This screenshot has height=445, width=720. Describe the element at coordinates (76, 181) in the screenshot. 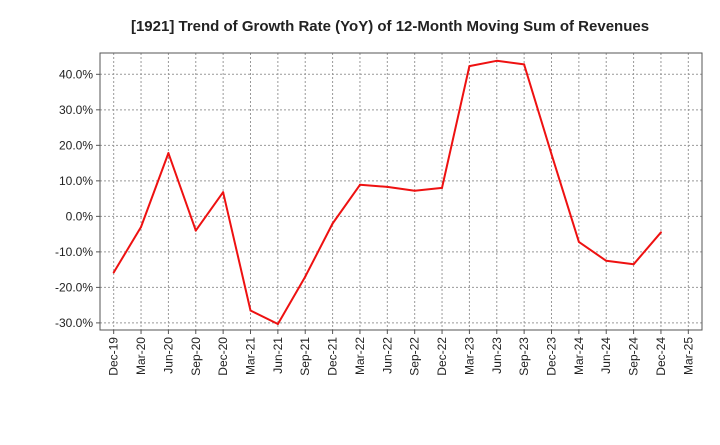

I see `y-tick-label: 10.0%` at that location.